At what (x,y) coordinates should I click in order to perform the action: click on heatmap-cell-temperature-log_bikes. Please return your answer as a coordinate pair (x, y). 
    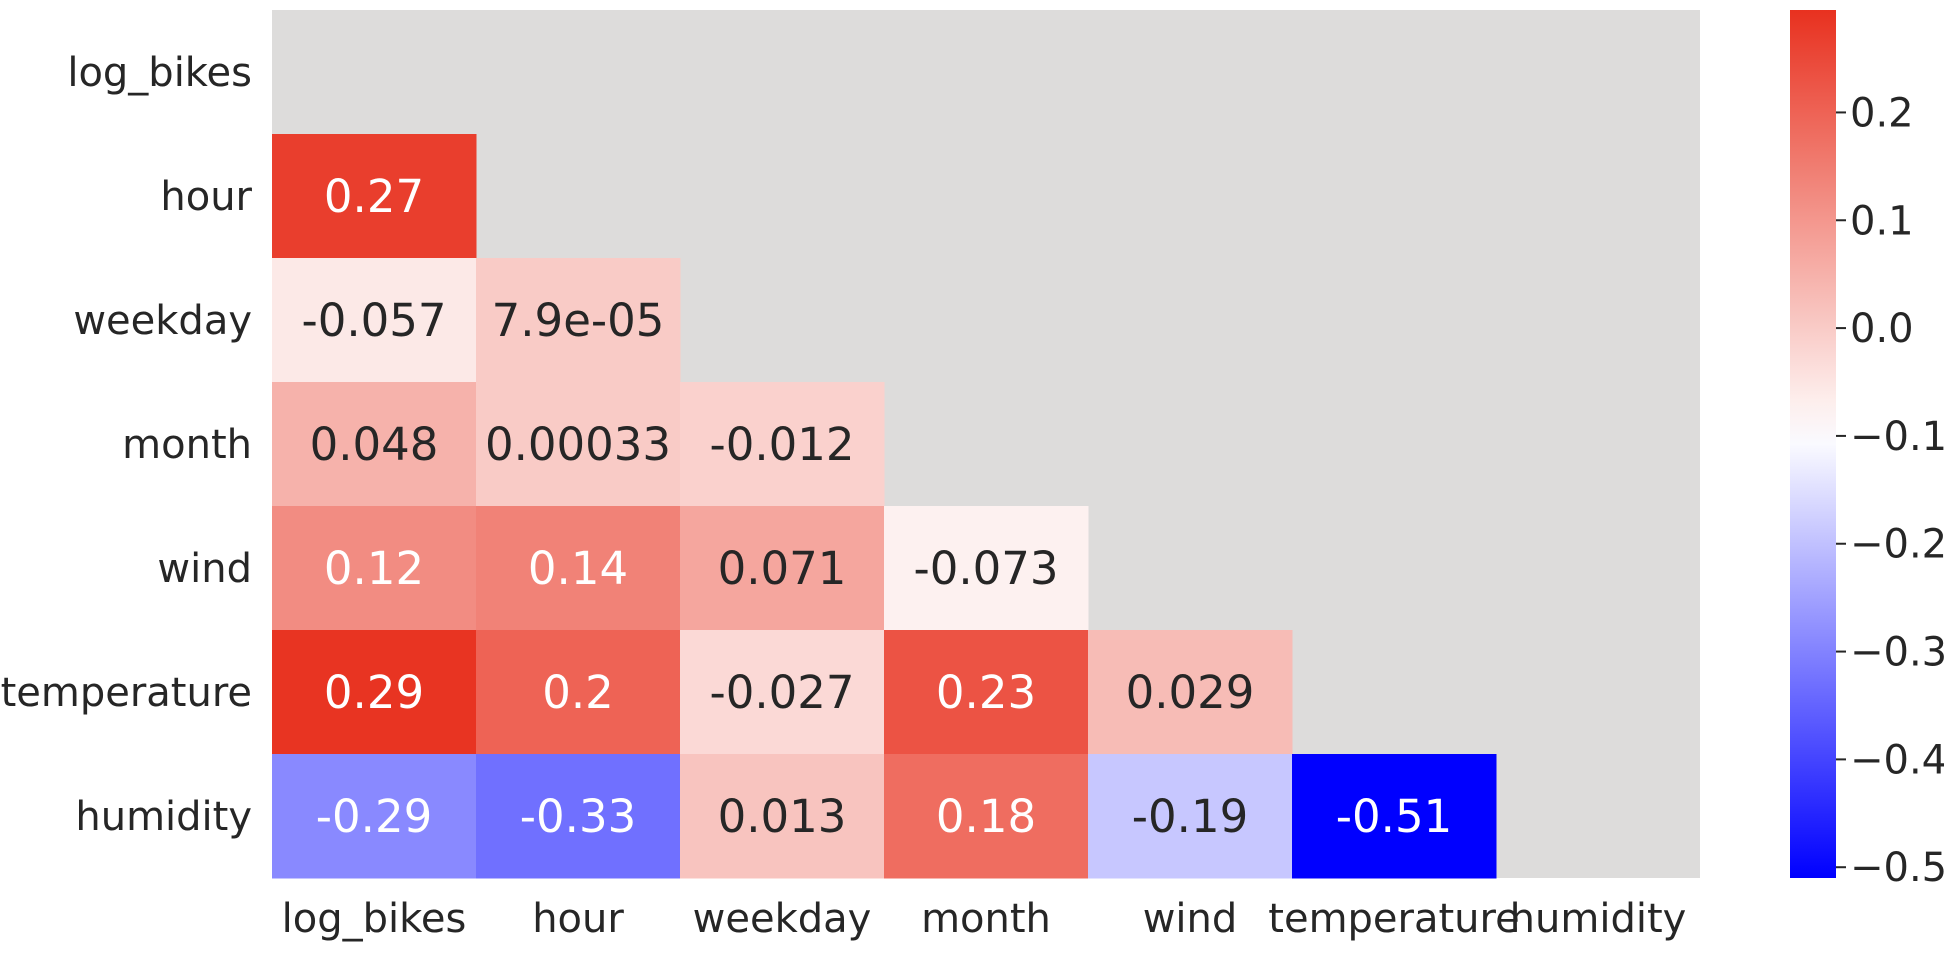
    Looking at the image, I should click on (374, 692).